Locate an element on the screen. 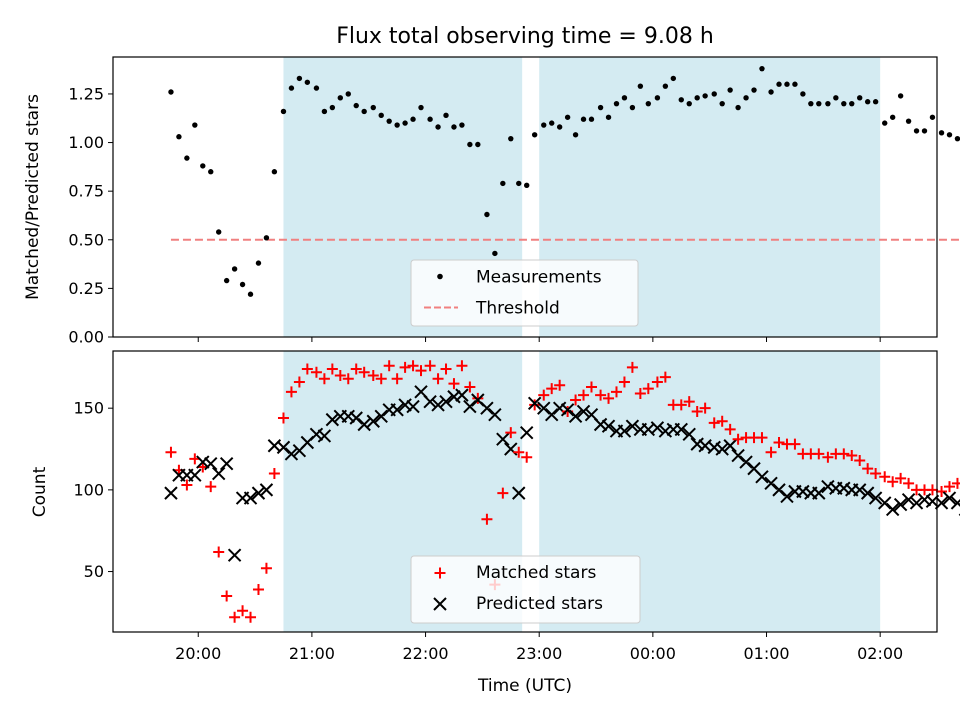 This screenshot has height=720, width=960. x-tick-label: 22:00 is located at coordinates (425, 653).